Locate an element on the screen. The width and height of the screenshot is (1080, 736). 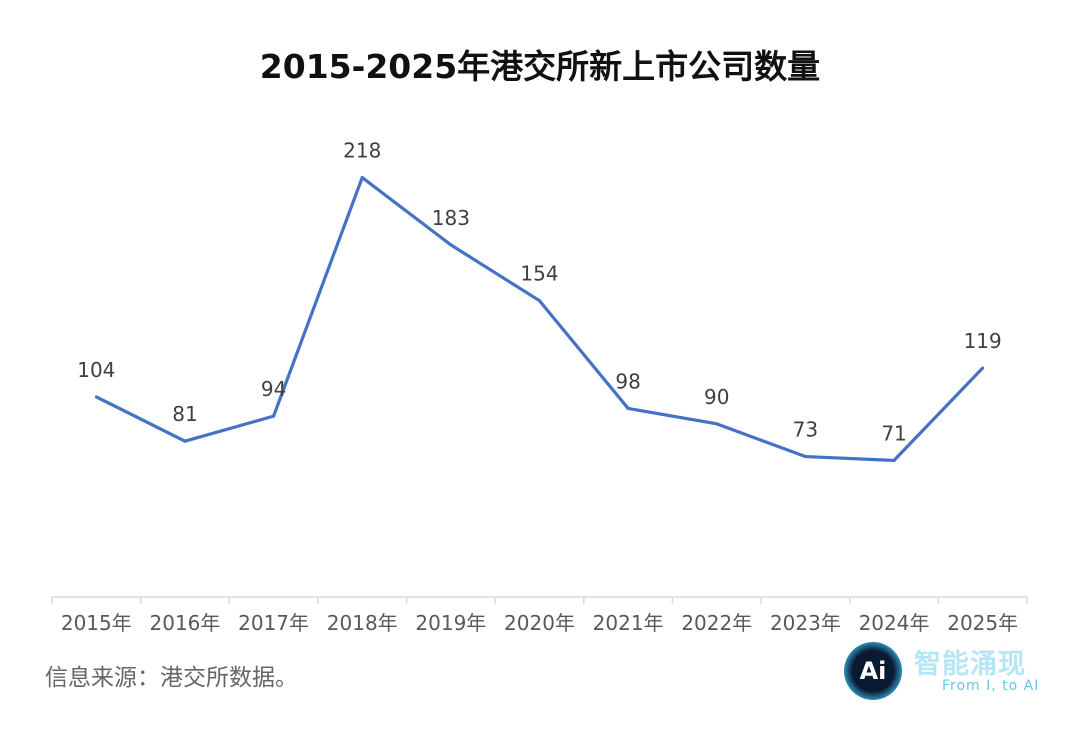
data-label: 218 is located at coordinates (362, 151).